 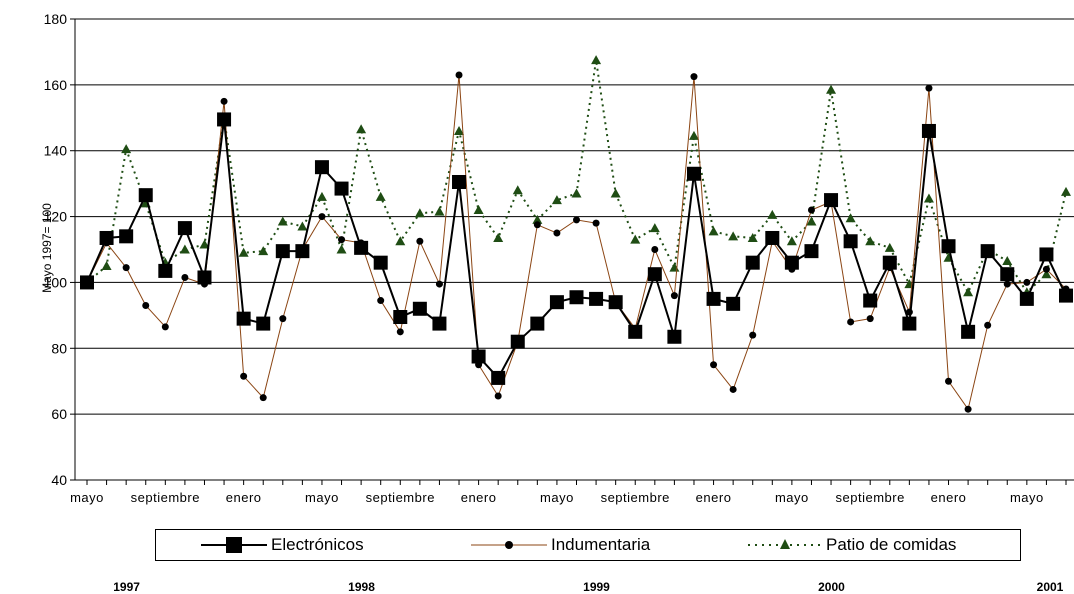 I want to click on legend-label: Electrónicos, so click(x=317, y=544).